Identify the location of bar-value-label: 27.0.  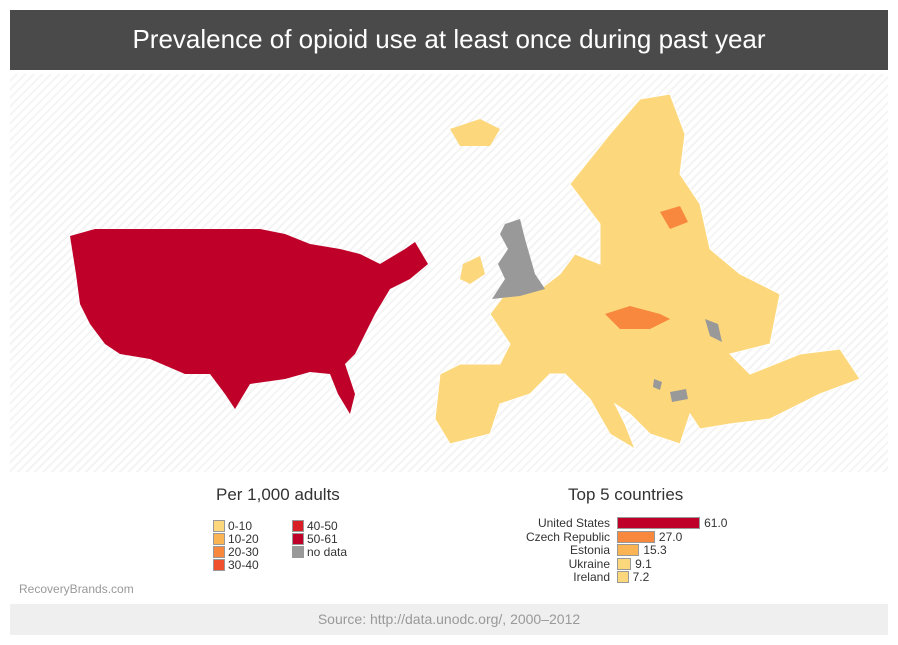
(670, 536).